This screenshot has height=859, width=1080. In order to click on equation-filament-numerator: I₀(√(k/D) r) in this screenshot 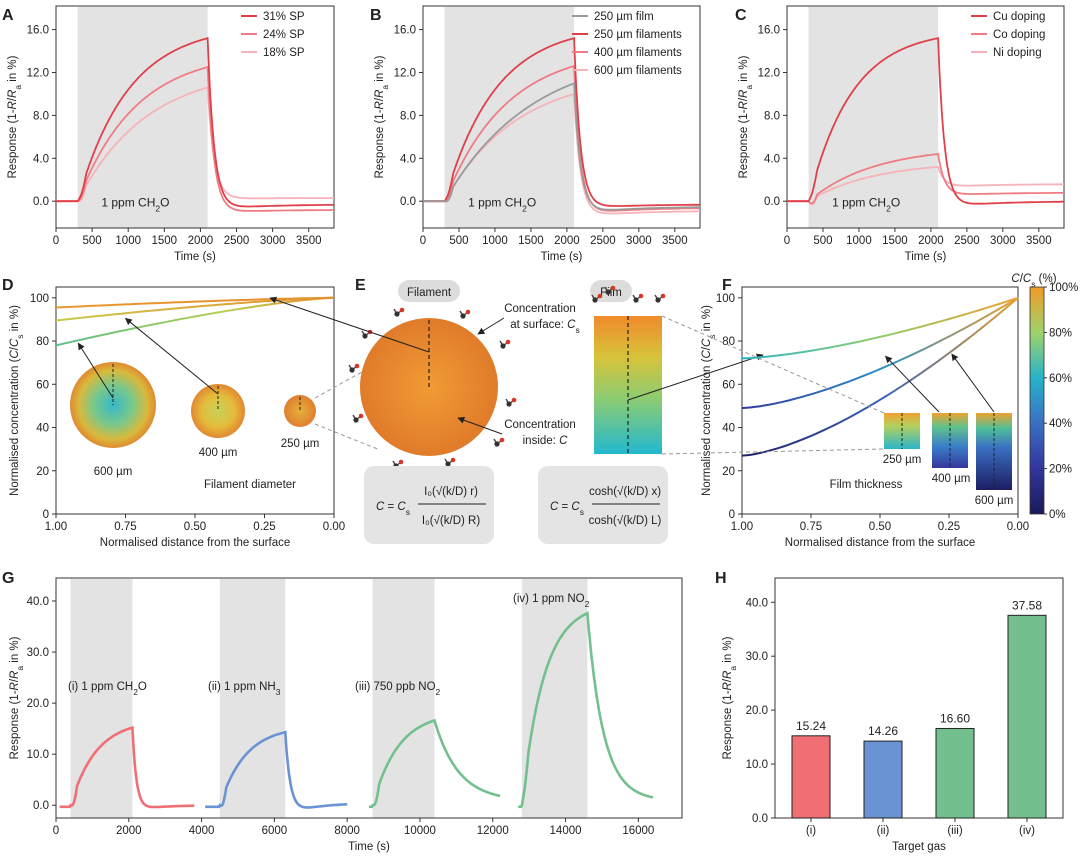, I will do `click(451, 491)`.